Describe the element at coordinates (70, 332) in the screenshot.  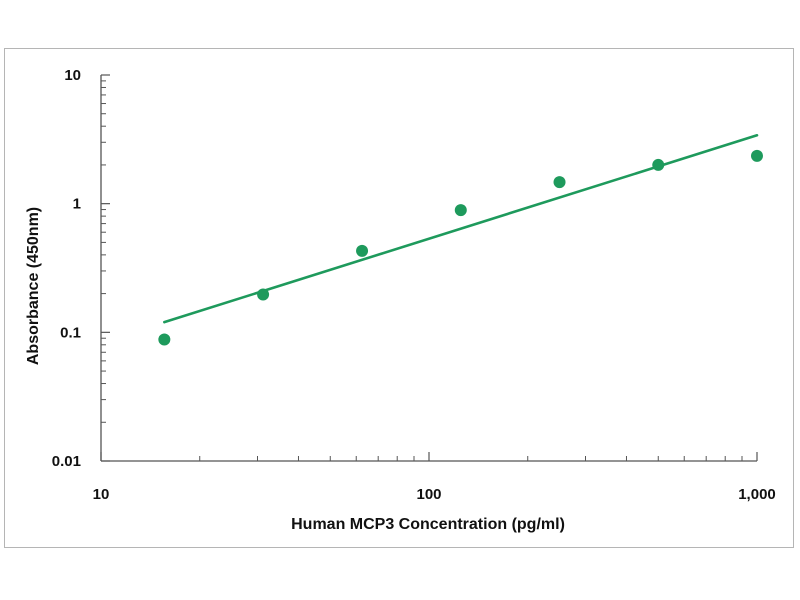
I see `y-tick-label: 0.1` at that location.